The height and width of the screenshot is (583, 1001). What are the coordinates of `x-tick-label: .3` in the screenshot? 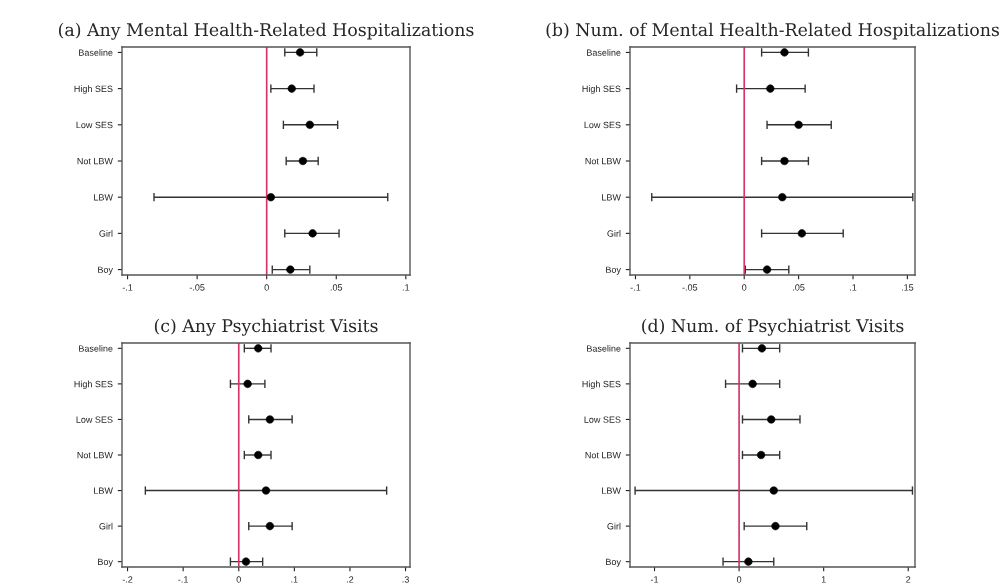 It's located at (405, 579).